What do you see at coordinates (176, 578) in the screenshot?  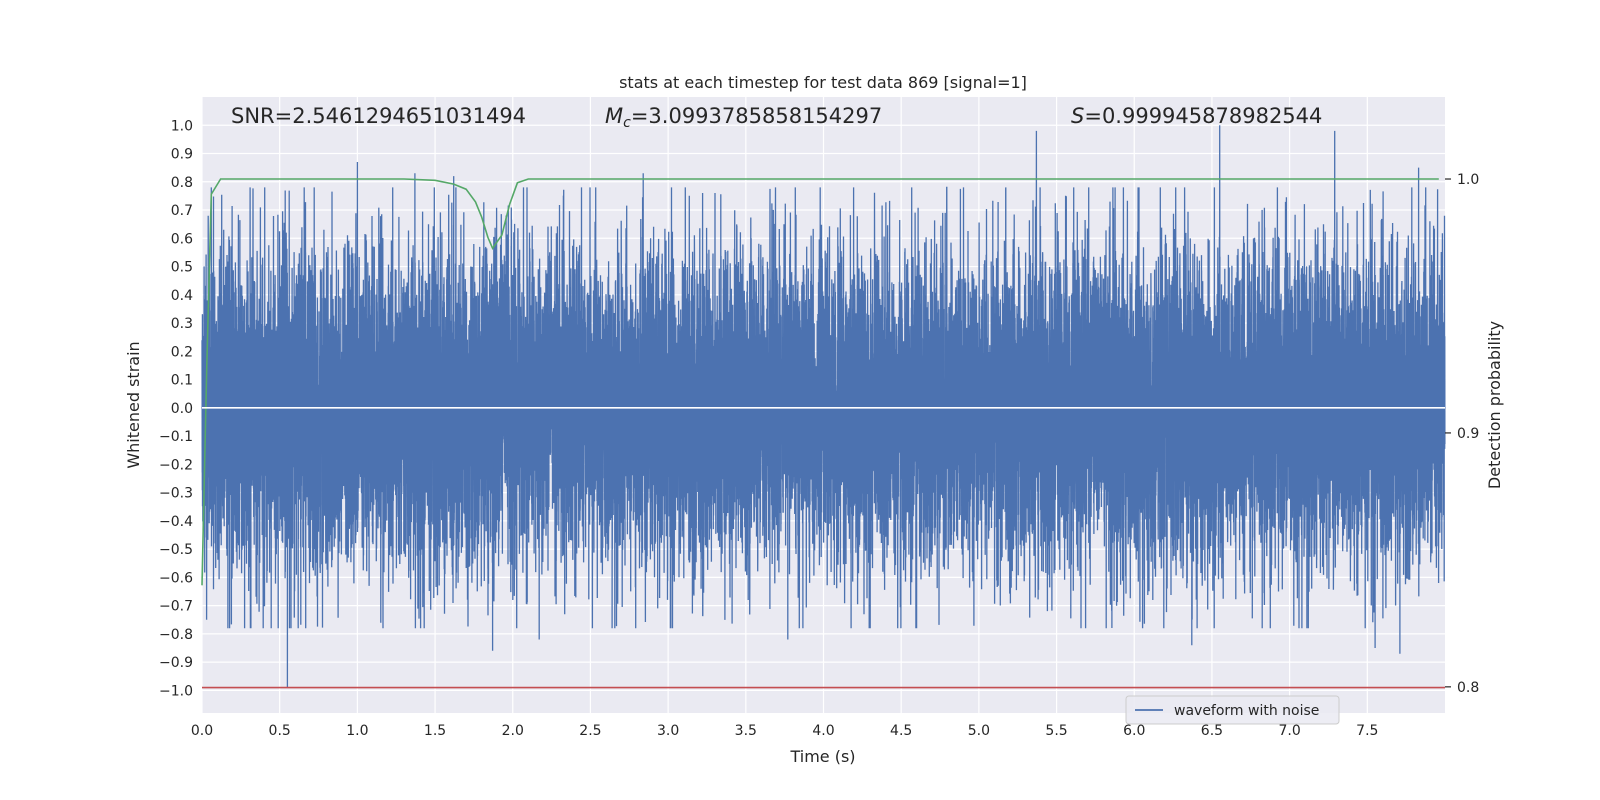 I see `y-tick-label: −0.6` at bounding box center [176, 578].